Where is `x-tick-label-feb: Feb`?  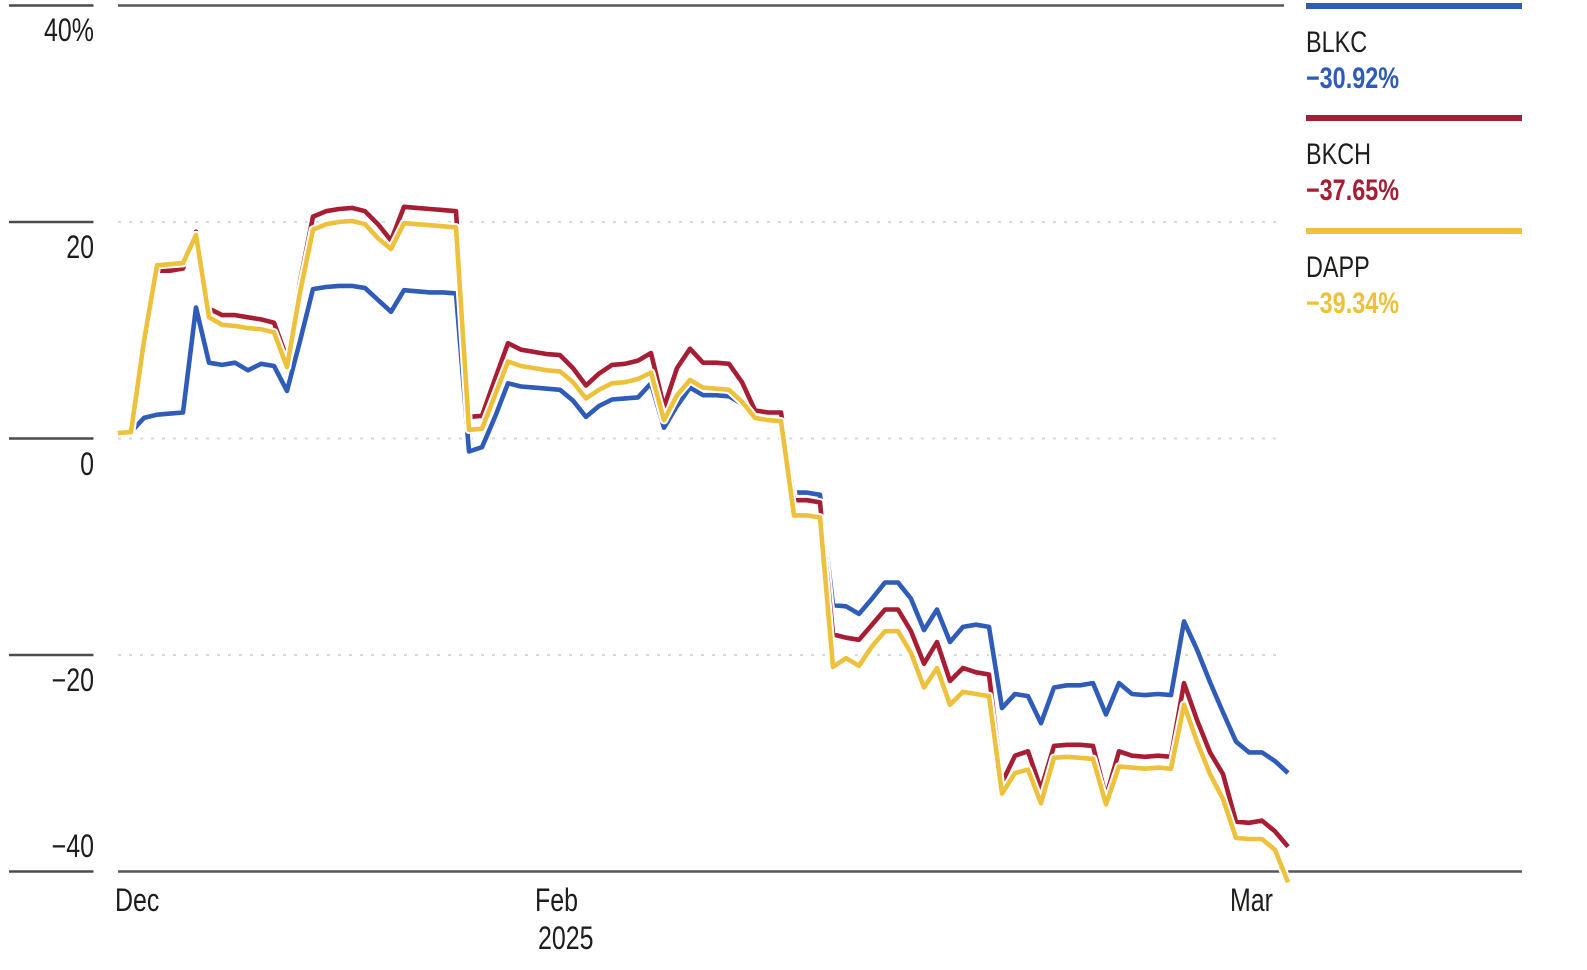 x-tick-label-feb: Feb is located at coordinates (557, 900).